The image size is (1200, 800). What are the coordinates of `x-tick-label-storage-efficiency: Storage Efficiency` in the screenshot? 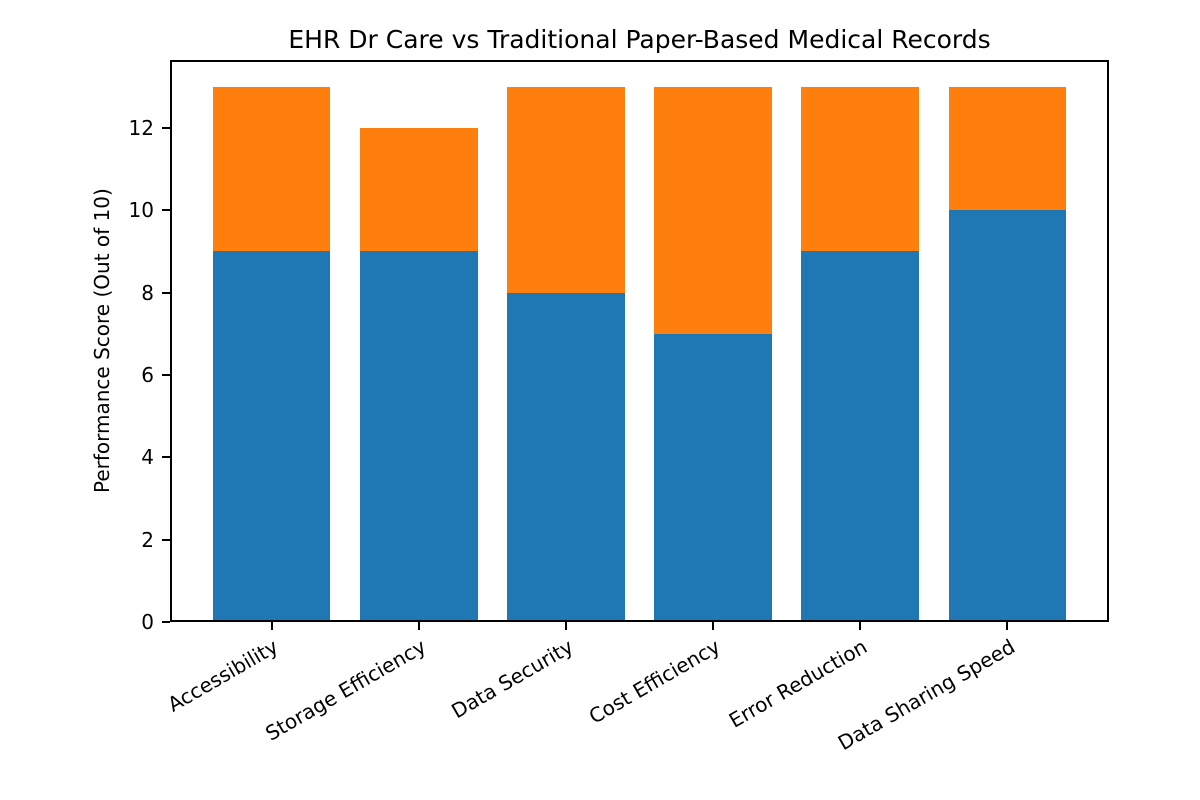 It's located at (345, 690).